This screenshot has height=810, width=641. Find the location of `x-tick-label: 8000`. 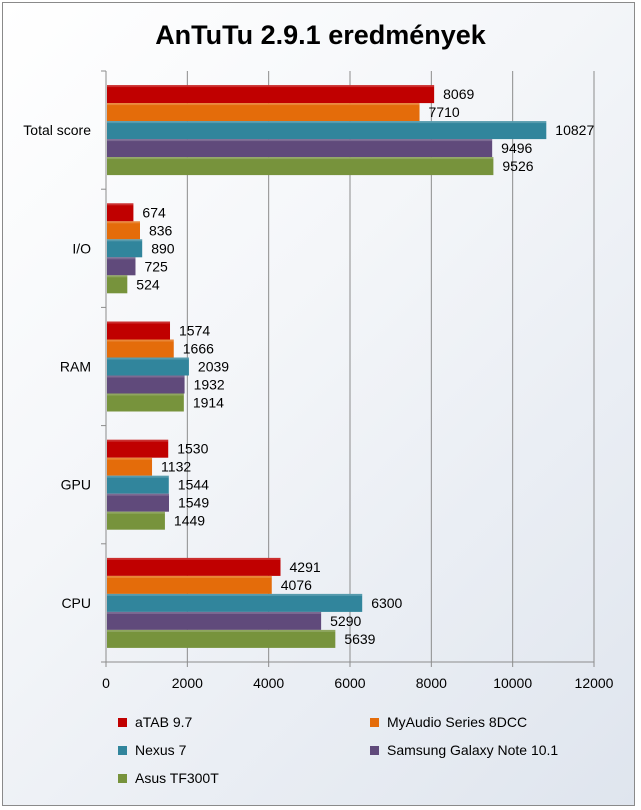

x-tick-label: 8000 is located at coordinates (431, 683).